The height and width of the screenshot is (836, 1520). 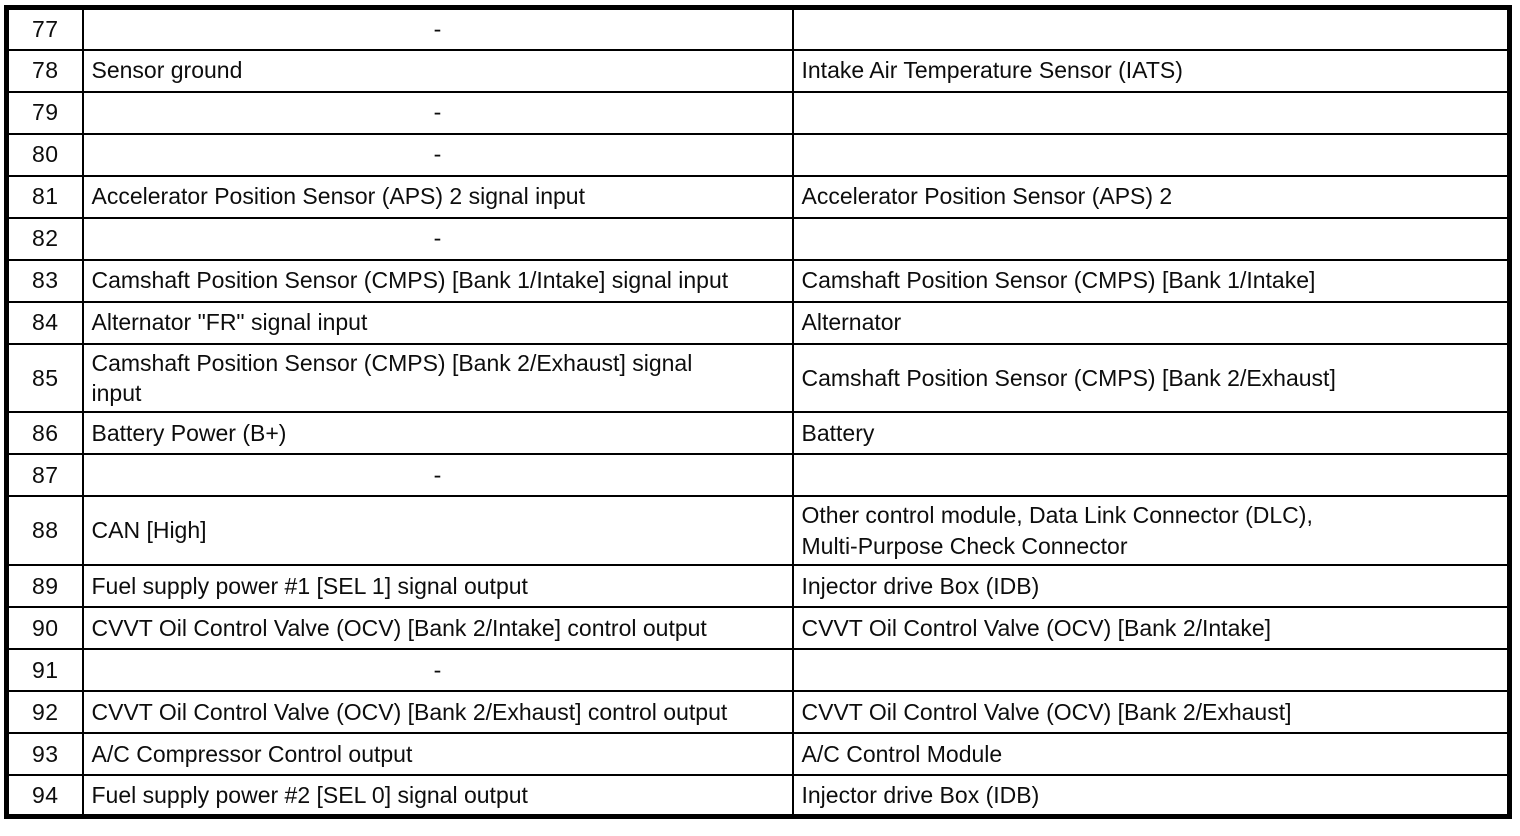 I want to click on pin-number-cell: 91, so click(x=44, y=669).